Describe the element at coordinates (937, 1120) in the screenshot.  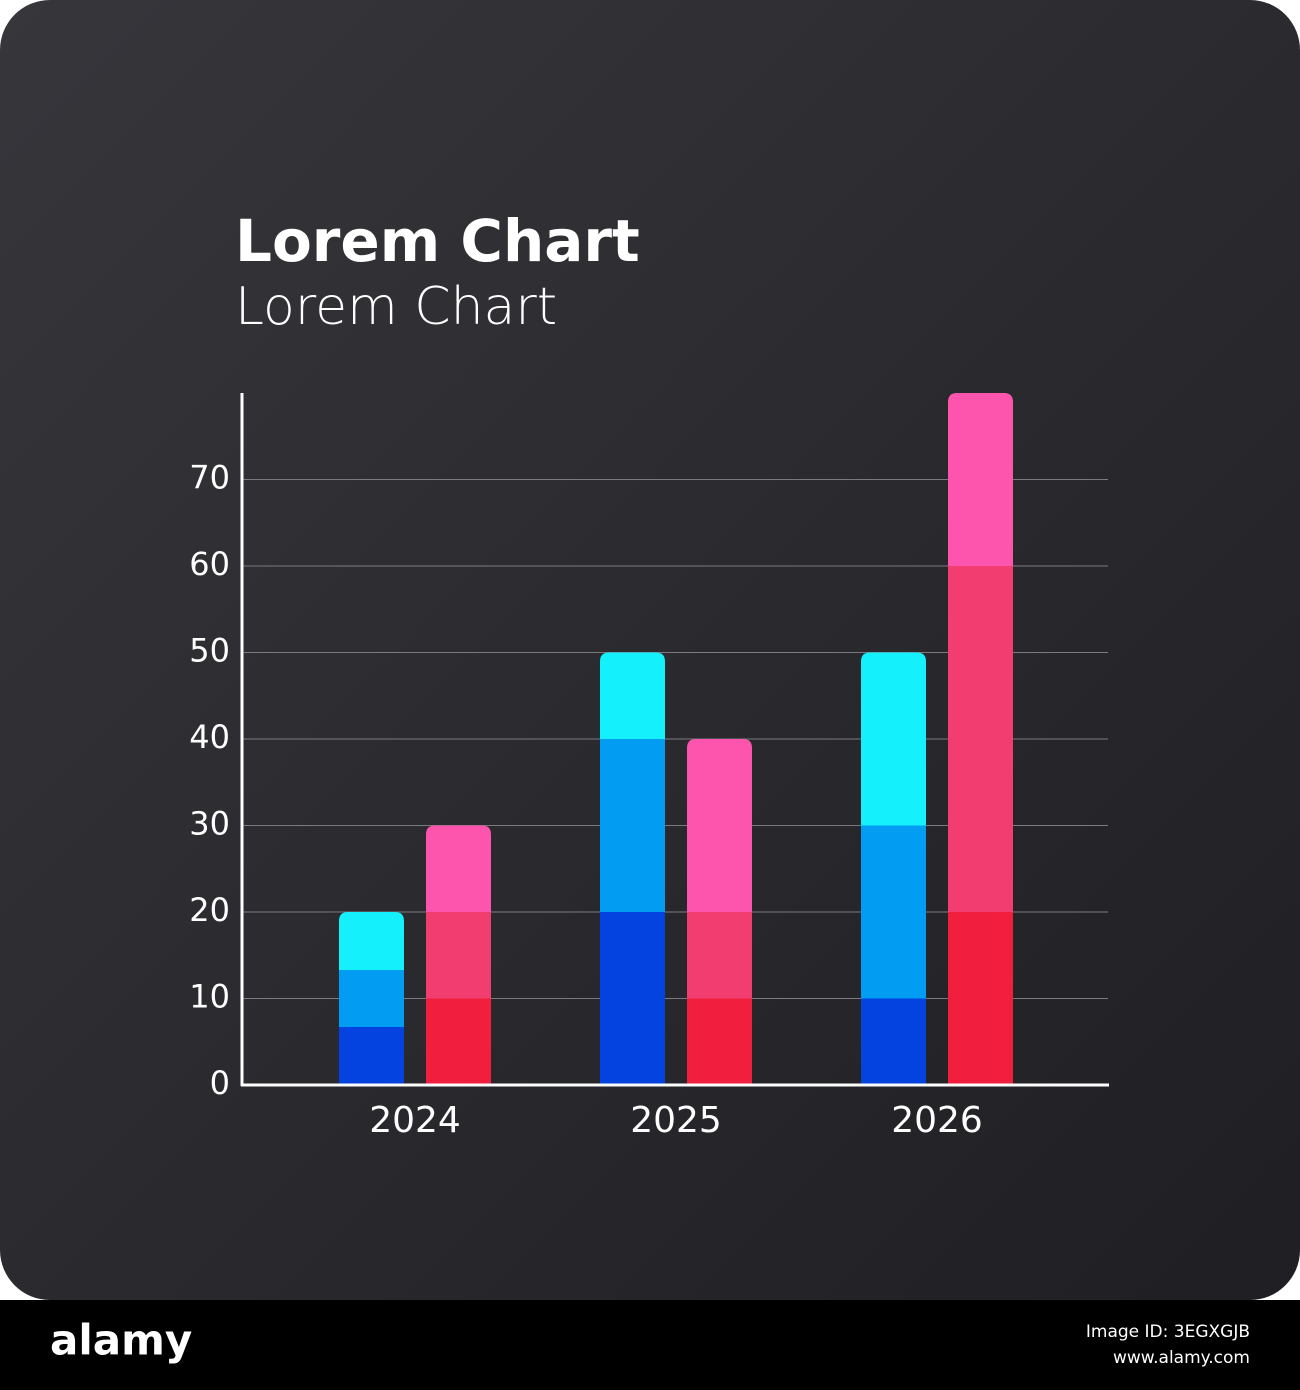
I see `x-tick-label: 2026` at that location.